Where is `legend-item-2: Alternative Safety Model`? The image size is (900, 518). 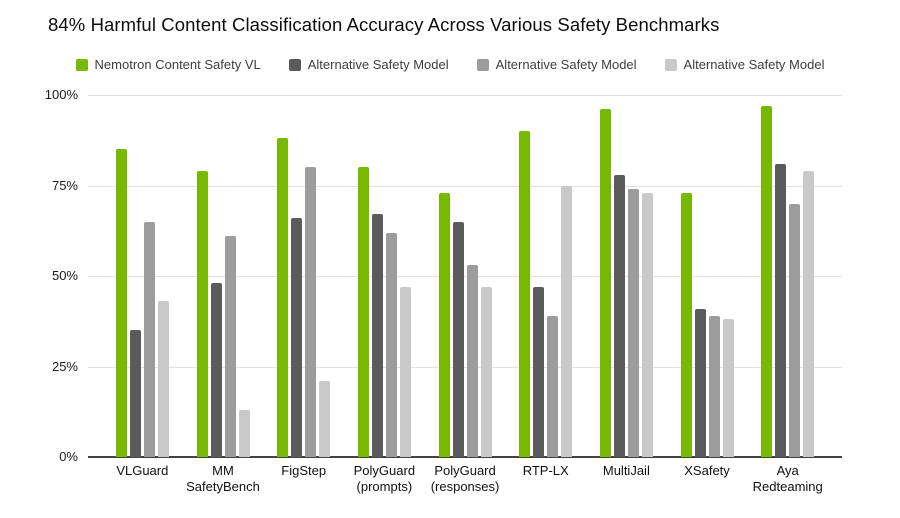
legend-item-2: Alternative Safety Model is located at coordinates (556, 64).